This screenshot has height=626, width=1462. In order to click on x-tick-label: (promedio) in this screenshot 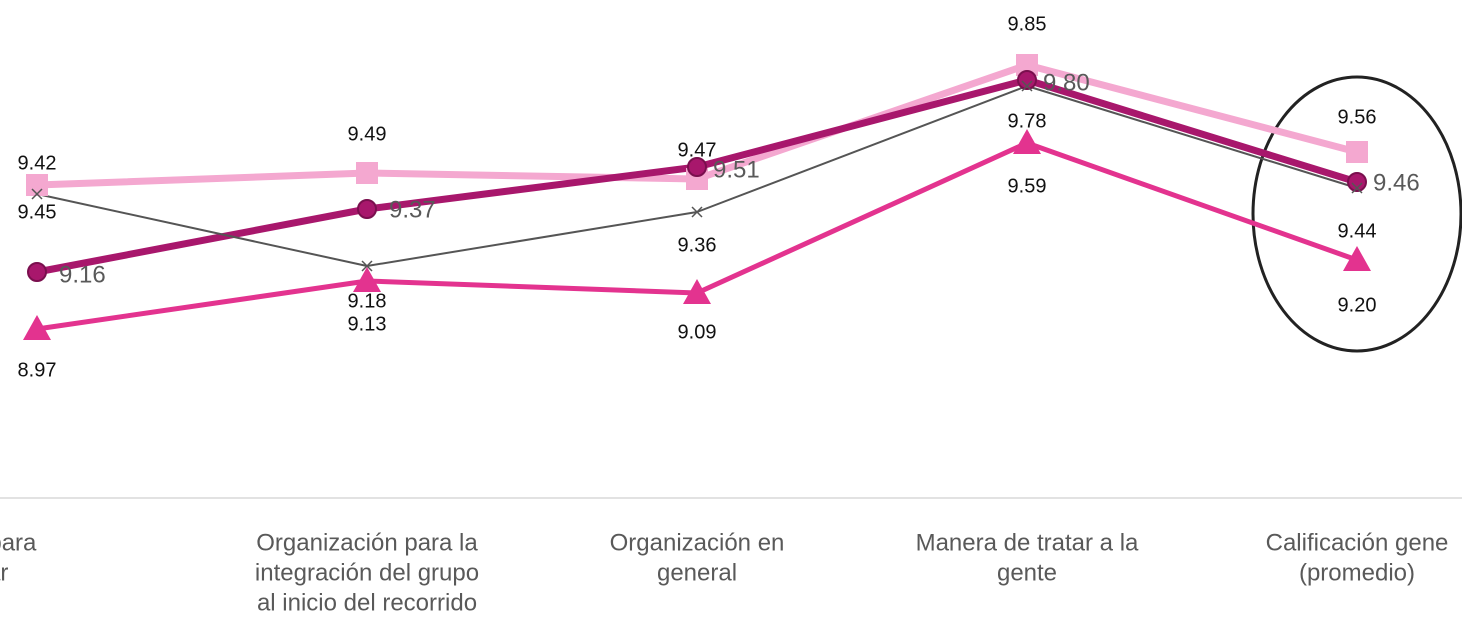, I will do `click(1357, 572)`.